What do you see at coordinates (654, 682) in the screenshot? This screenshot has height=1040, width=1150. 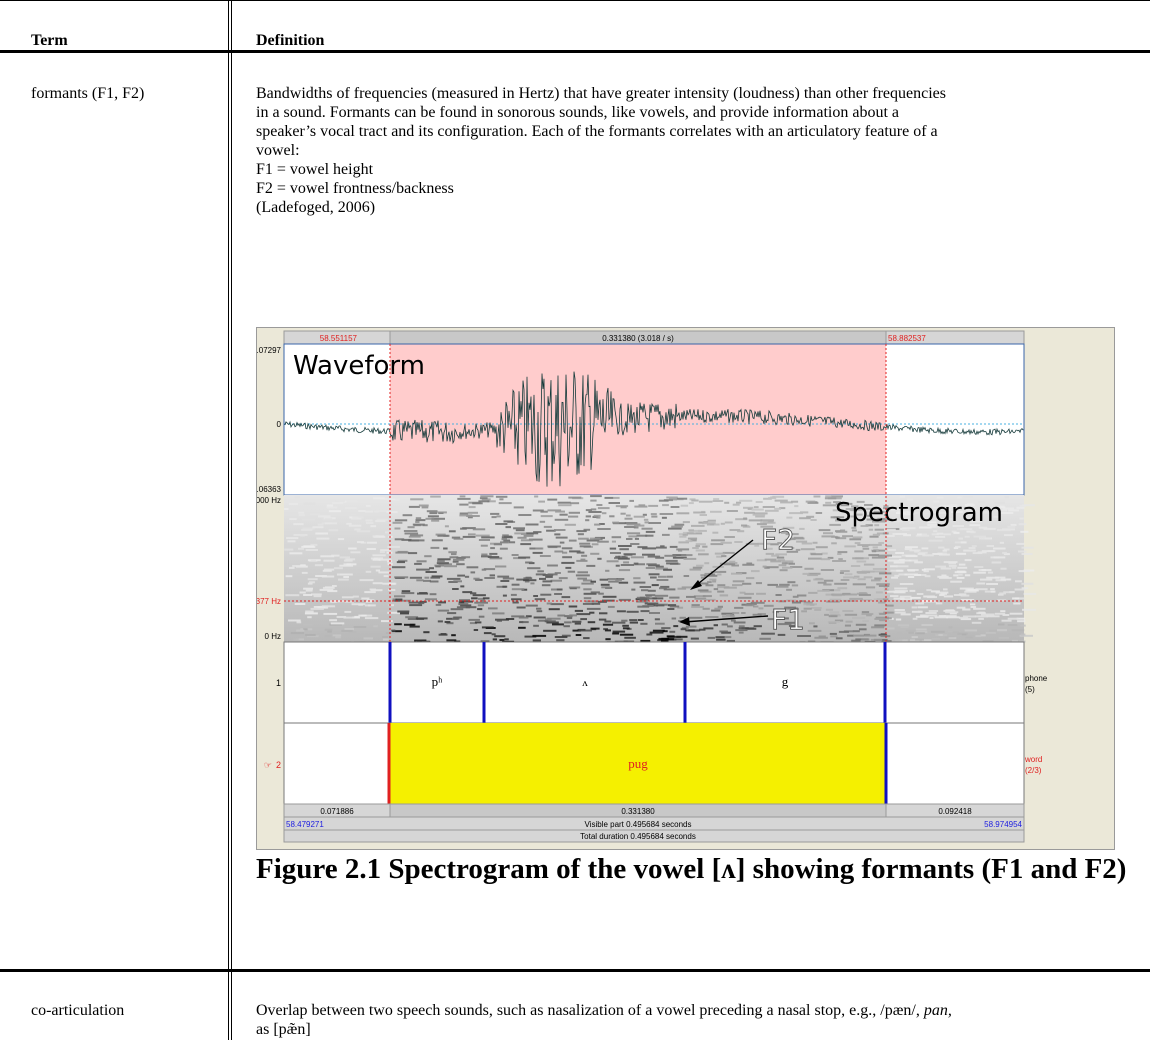 I see `tier-phone` at bounding box center [654, 682].